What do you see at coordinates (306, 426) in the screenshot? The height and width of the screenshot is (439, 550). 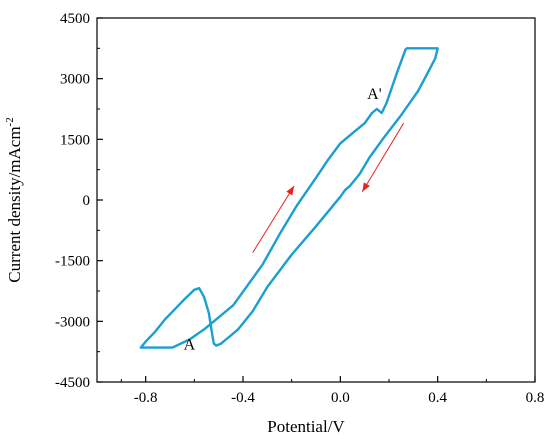 I see `x-axis-title: Potential/V` at bounding box center [306, 426].